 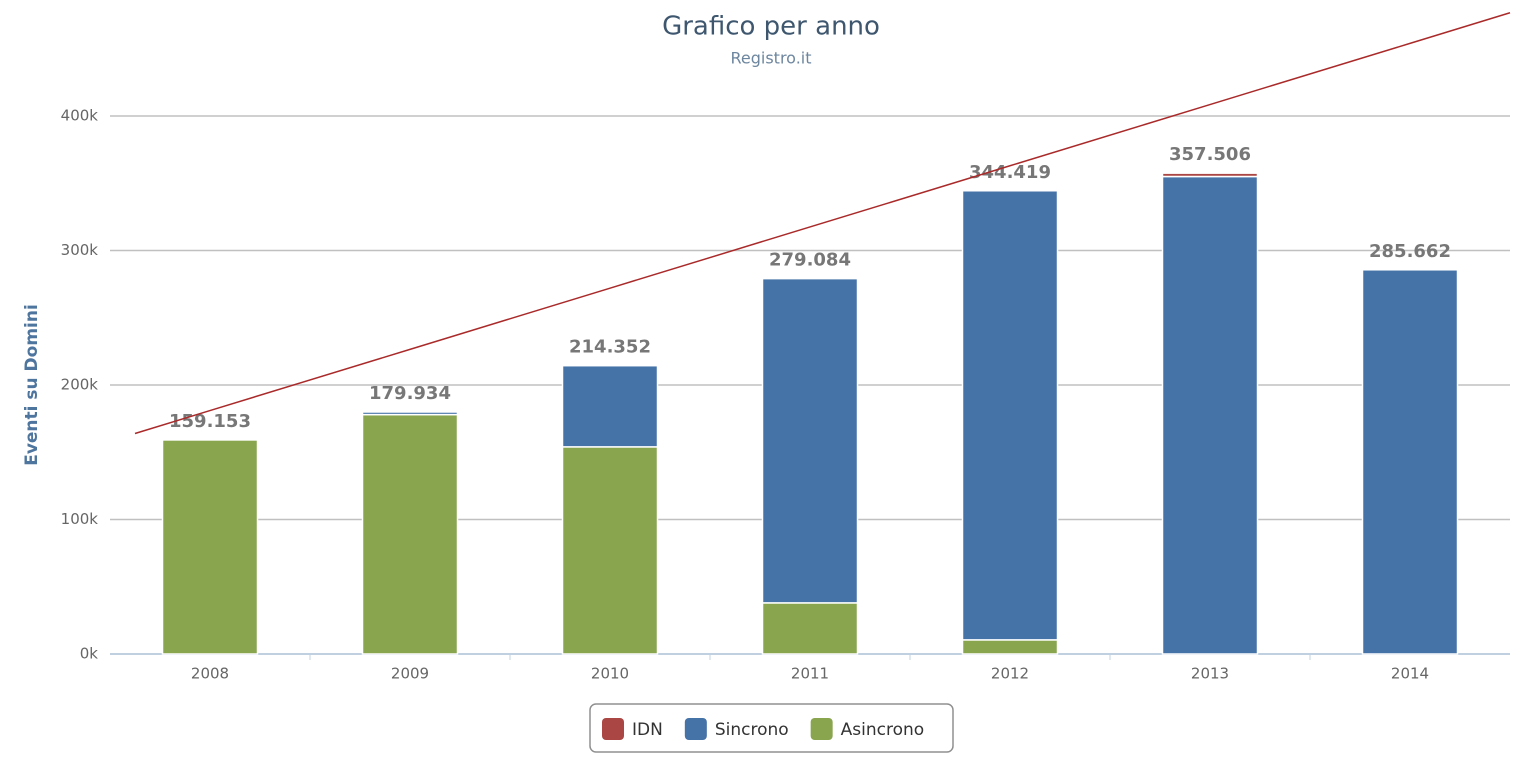 I want to click on x-tick-label: 2008, so click(x=210, y=674).